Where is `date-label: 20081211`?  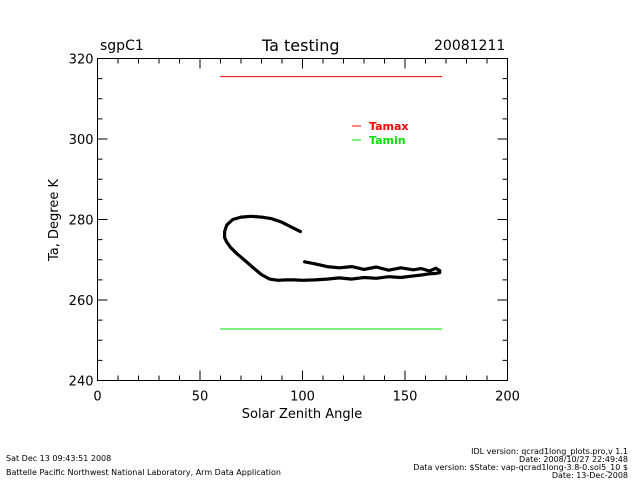
date-label: 20081211 is located at coordinates (470, 46).